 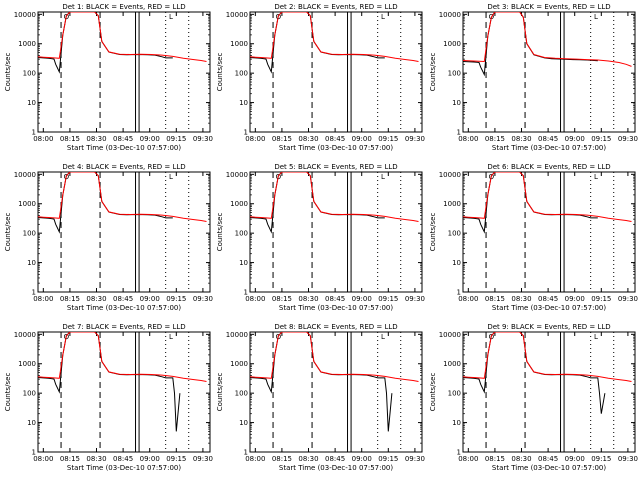 I want to click on panel-title: Det 3: BLACK = Events, RED = LLD, so click(x=548, y=7).